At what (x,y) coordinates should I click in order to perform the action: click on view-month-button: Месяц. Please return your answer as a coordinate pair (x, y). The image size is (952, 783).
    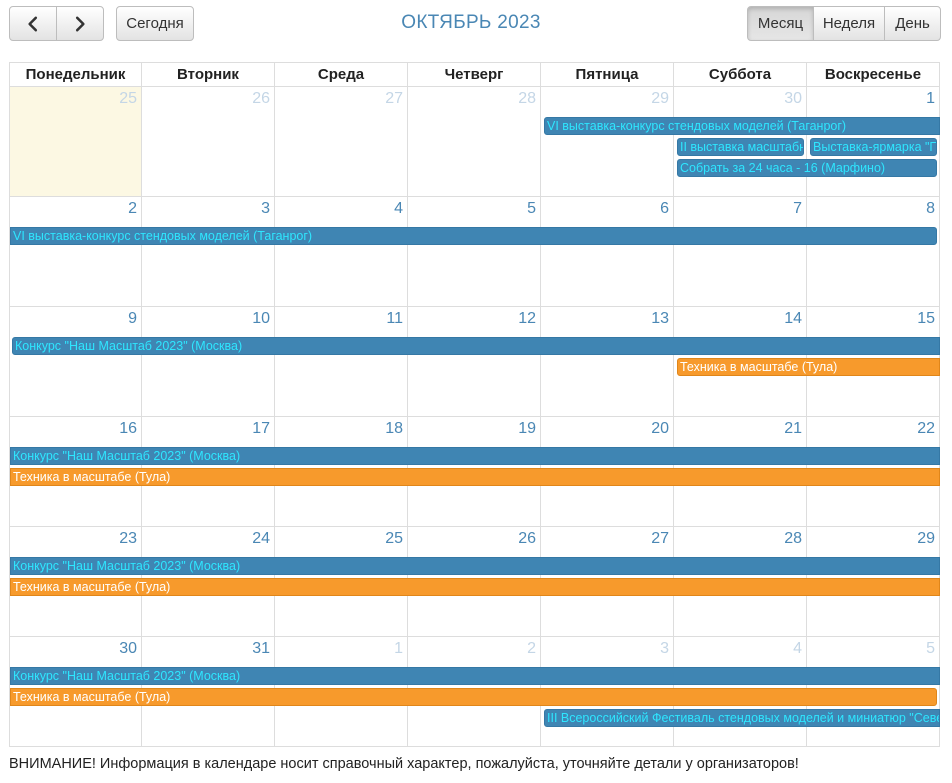
    Looking at the image, I should click on (780, 23).